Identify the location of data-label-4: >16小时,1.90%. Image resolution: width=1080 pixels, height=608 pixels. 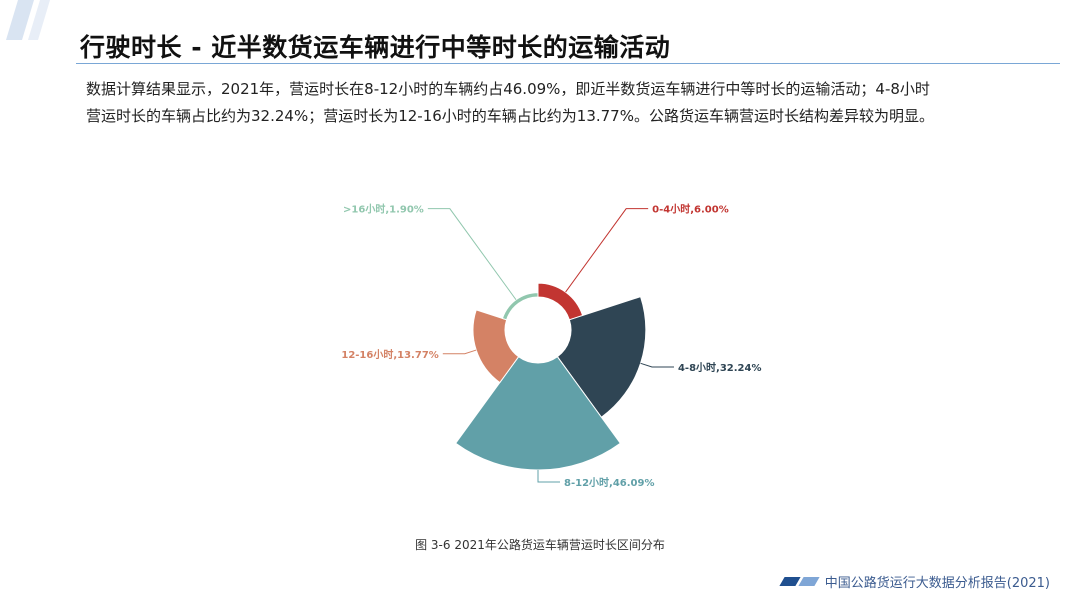
(383, 209).